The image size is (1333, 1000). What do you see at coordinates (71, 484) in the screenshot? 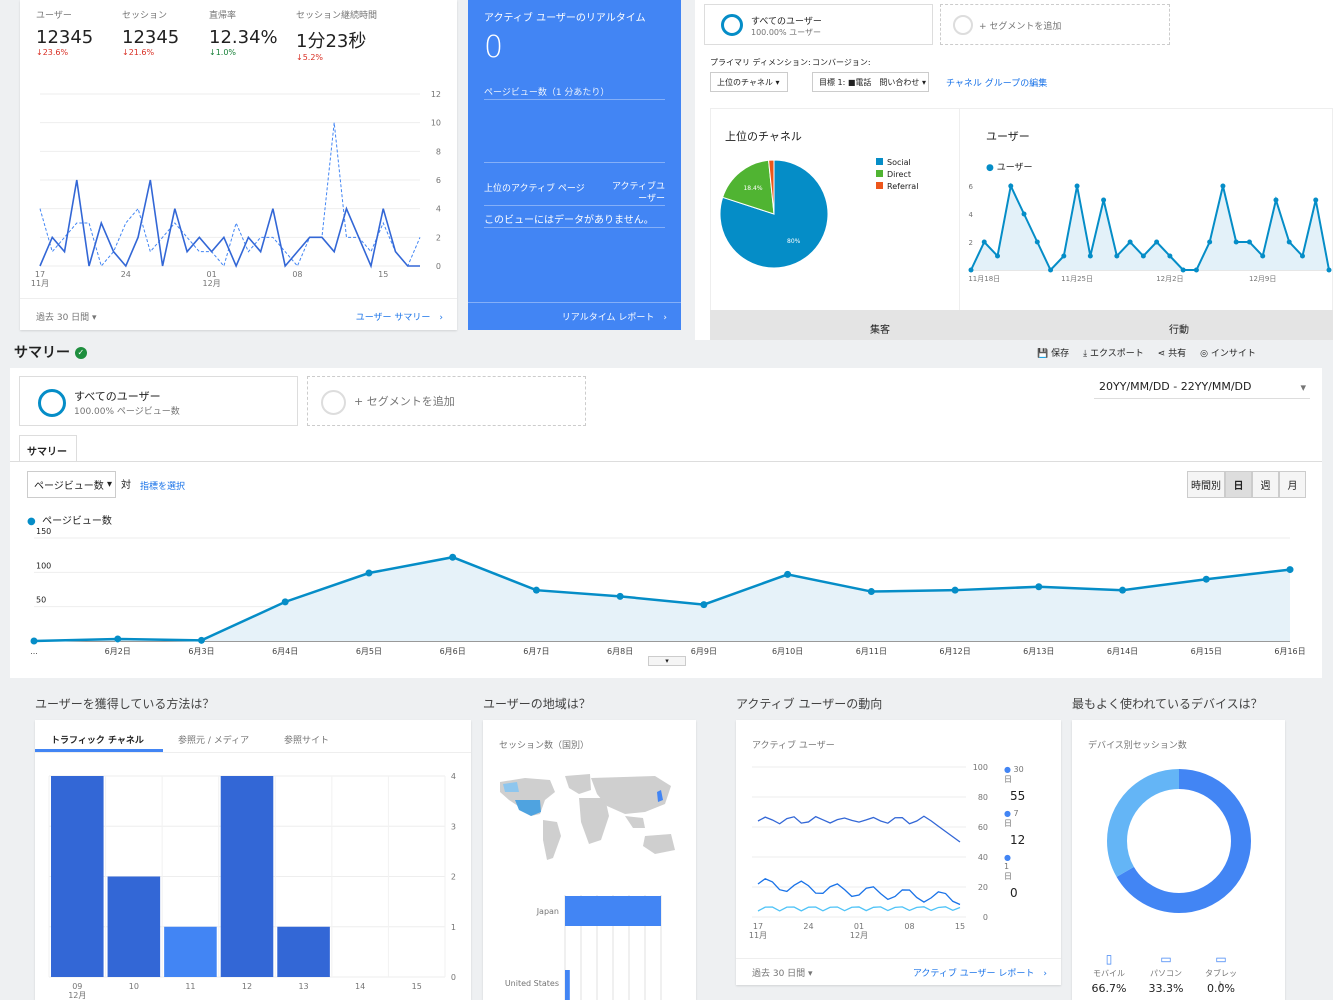
I see `metric-select: ページビュー数 ▾` at bounding box center [71, 484].